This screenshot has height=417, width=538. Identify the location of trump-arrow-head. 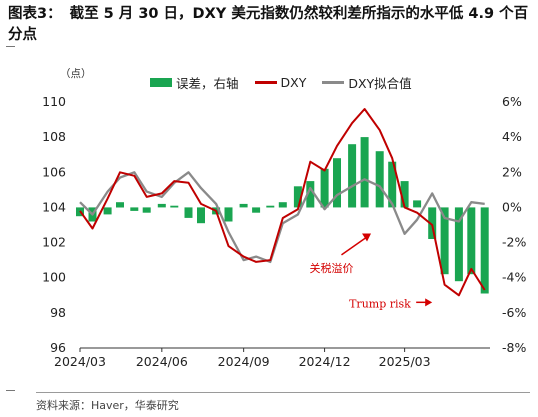
(429, 302).